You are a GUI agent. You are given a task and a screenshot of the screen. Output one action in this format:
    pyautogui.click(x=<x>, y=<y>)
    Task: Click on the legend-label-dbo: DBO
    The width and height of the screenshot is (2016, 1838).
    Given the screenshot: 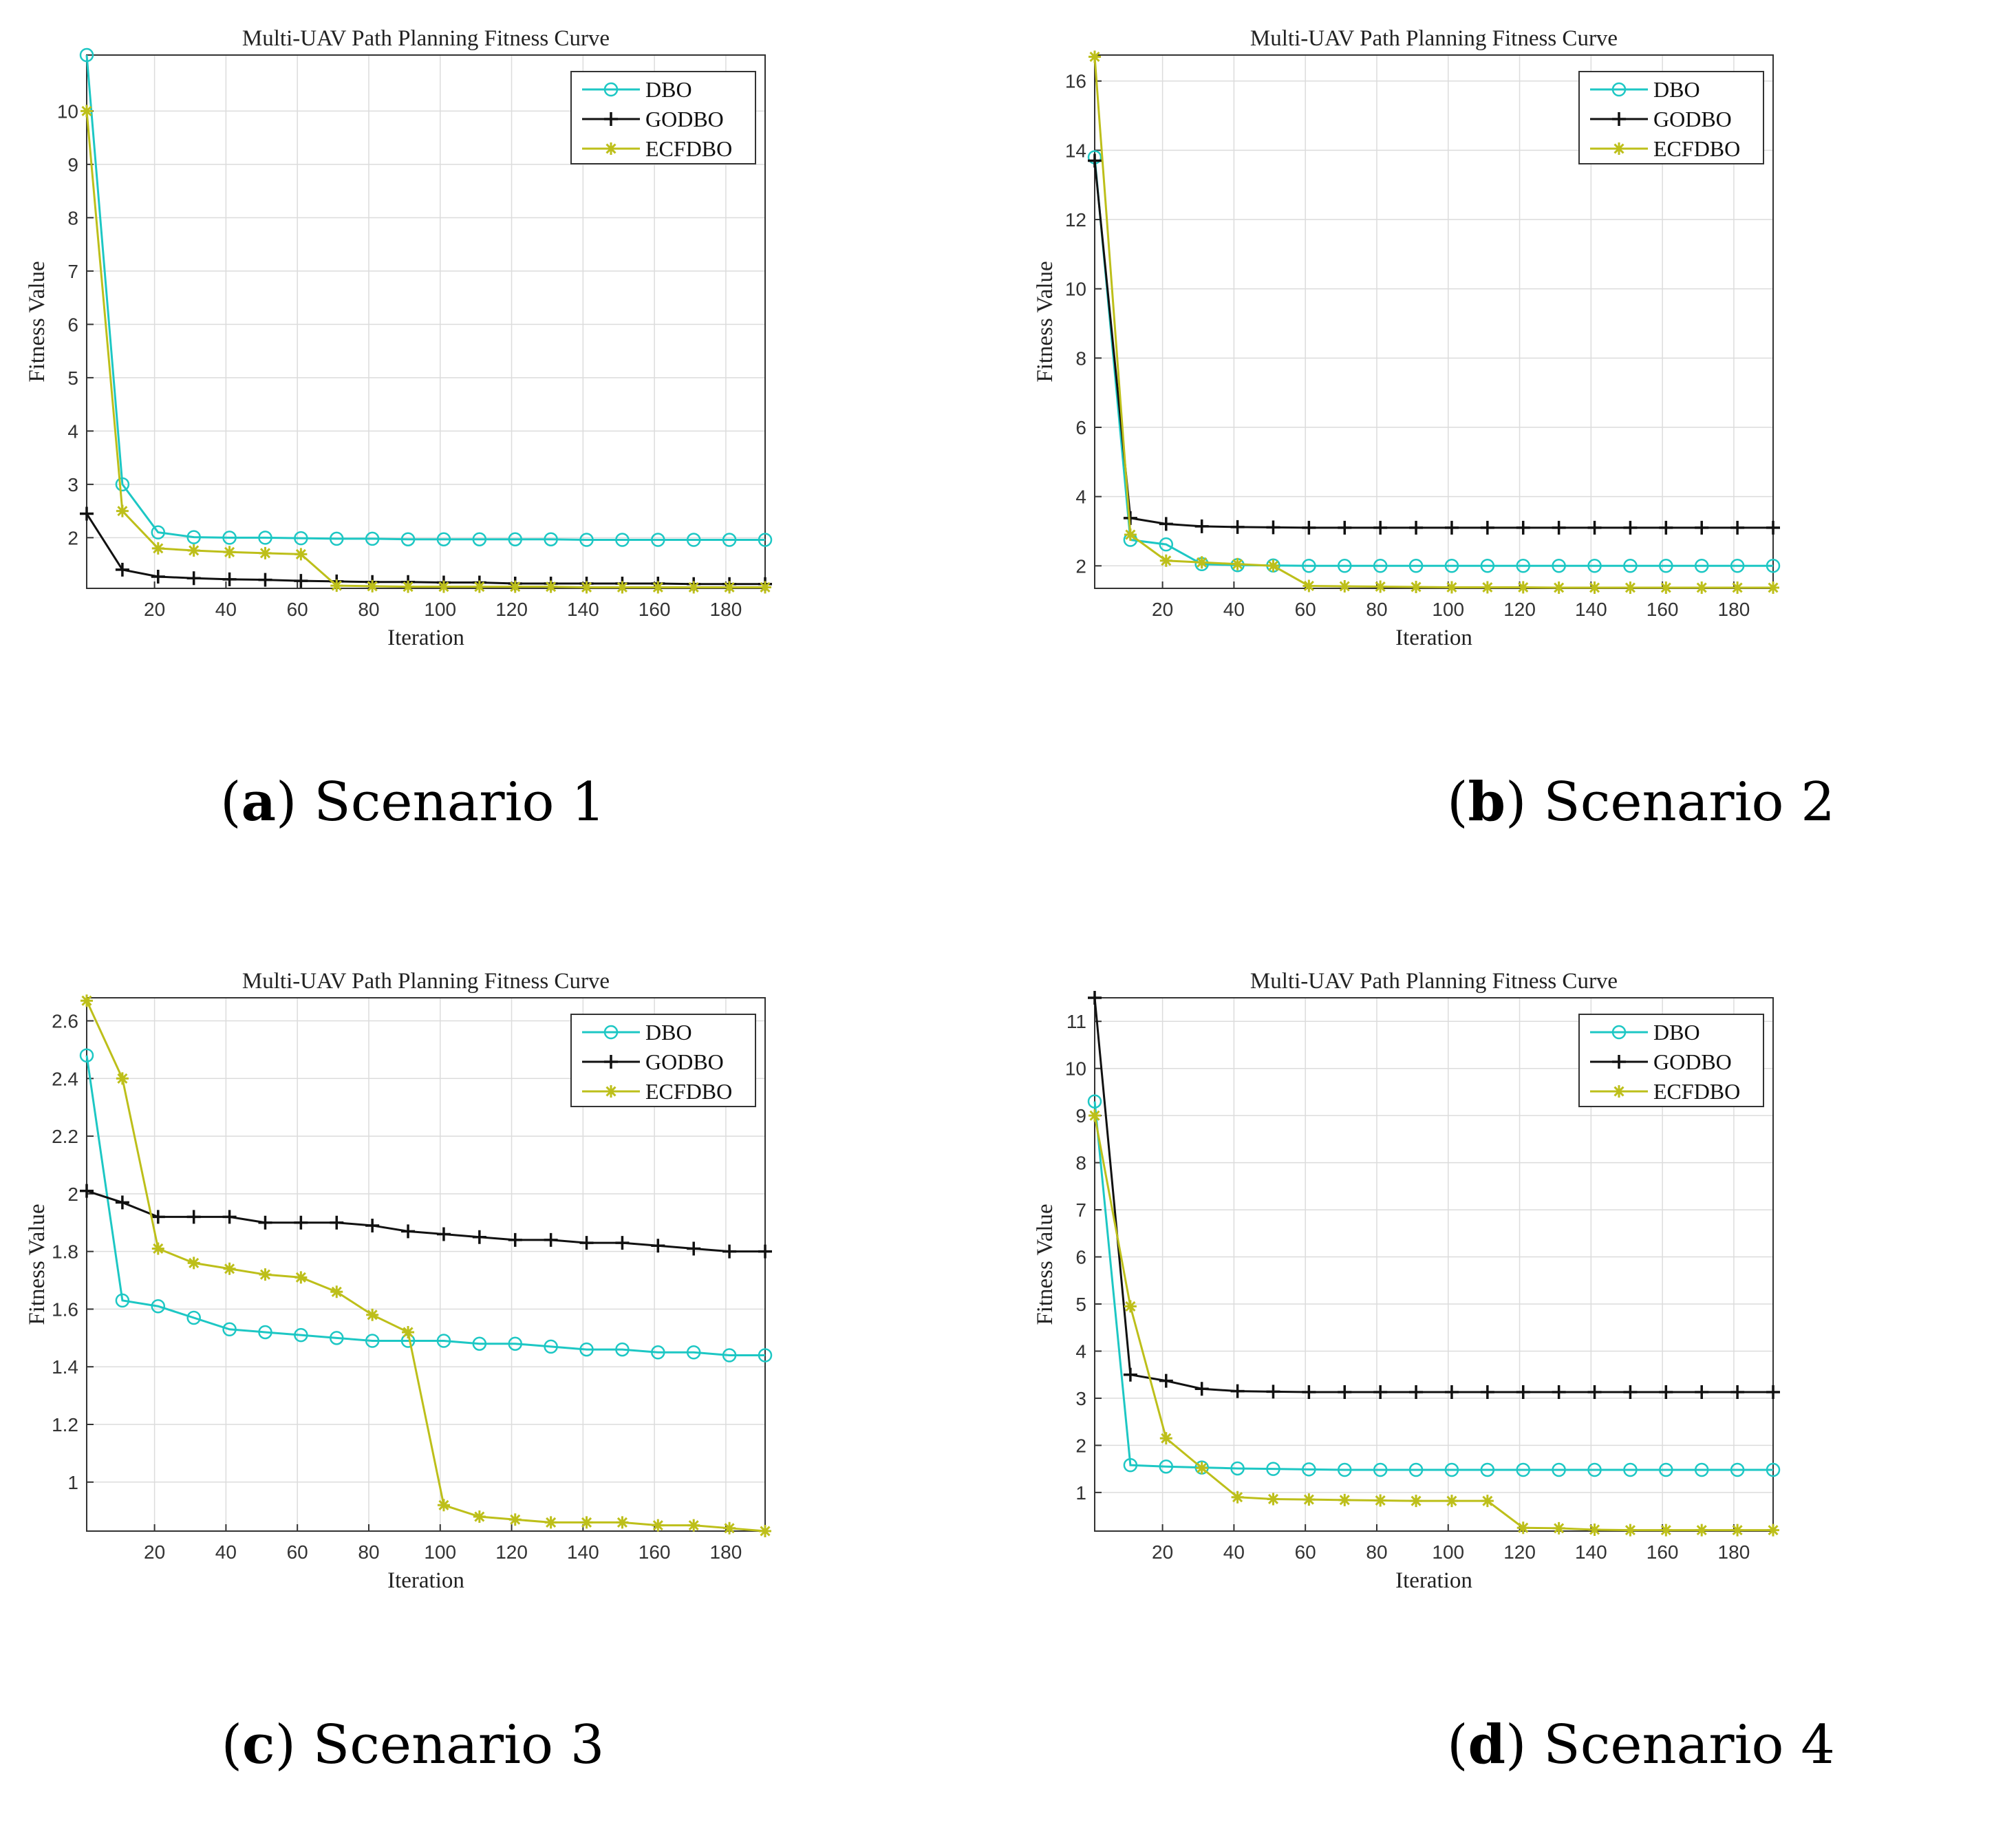 What is the action you would take?
    pyautogui.click(x=668, y=90)
    